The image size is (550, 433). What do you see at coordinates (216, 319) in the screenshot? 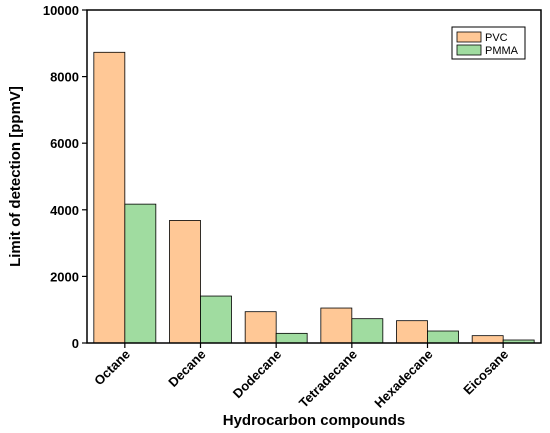
I see `bar-pmma-decane` at bounding box center [216, 319].